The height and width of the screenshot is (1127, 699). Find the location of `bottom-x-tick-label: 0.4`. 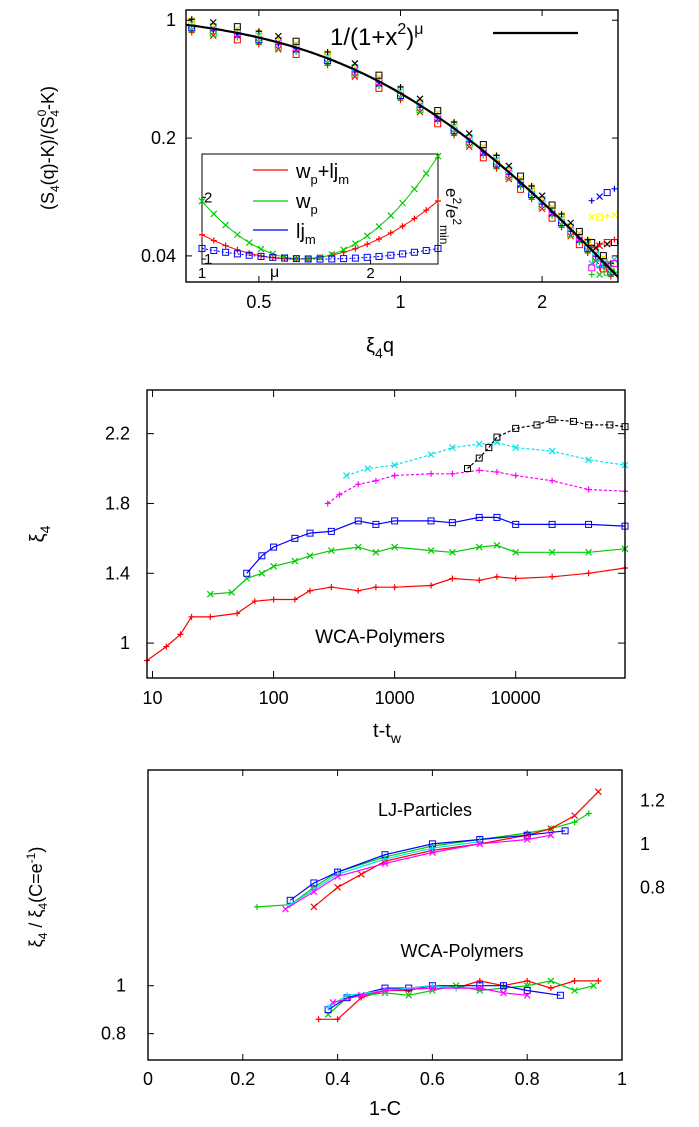

bottom-x-tick-label: 0.4 is located at coordinates (337, 1079).